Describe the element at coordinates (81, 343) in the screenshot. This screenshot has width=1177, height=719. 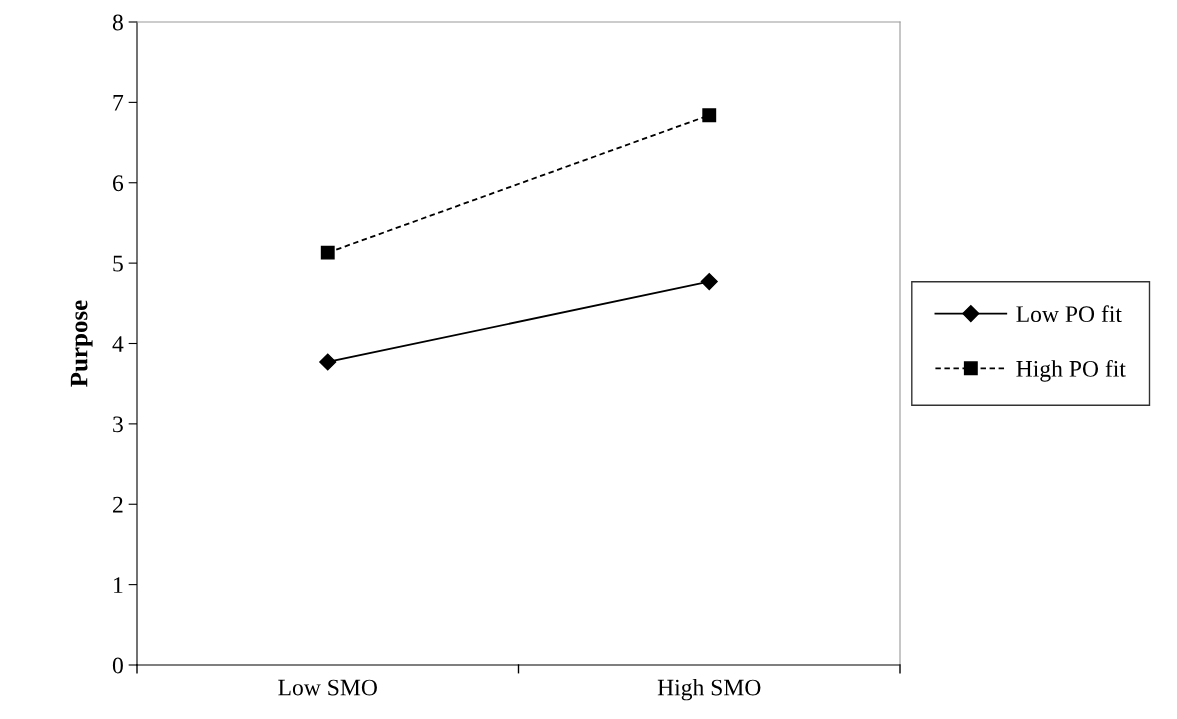
I see `y-axis-title: Purpose` at that location.